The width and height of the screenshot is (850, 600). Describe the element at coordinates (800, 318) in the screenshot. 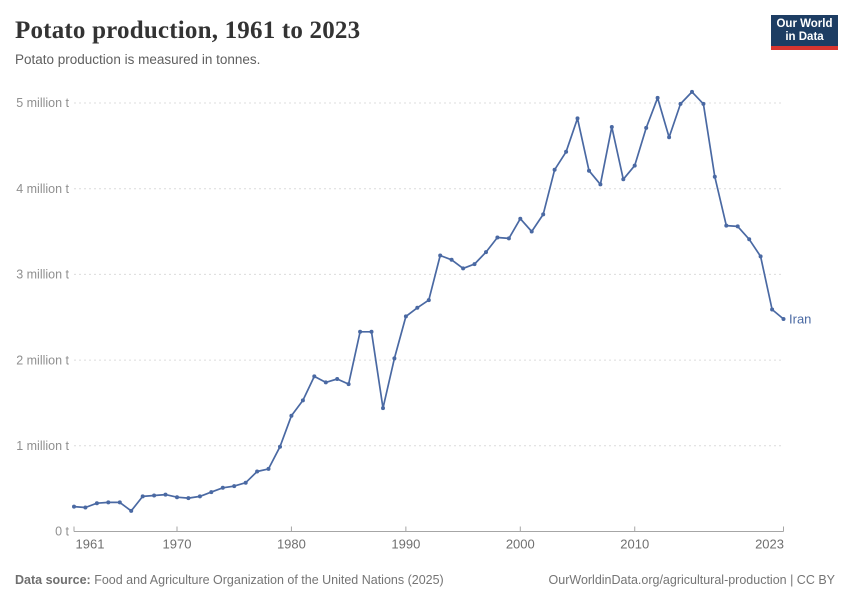

I see `series-end-label: Iran` at that location.